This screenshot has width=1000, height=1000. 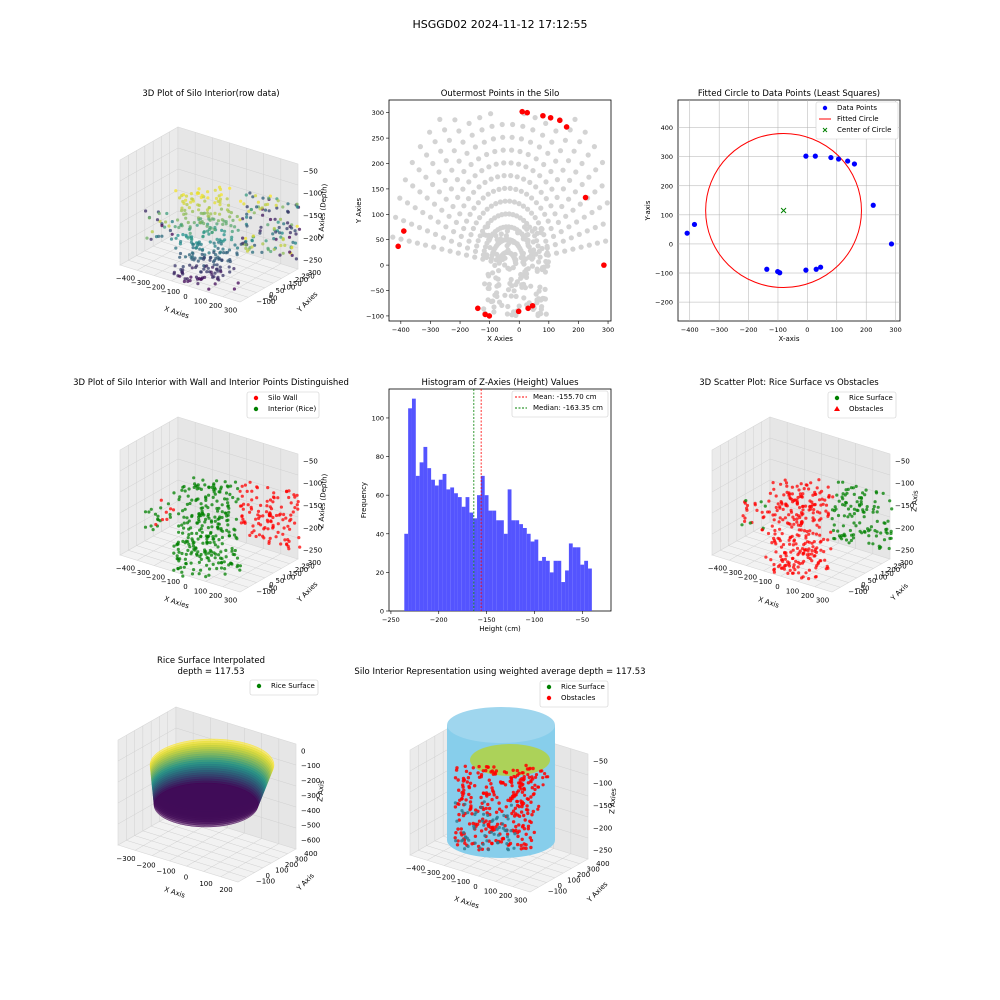 I want to click on outer-point, so click(x=527, y=112).